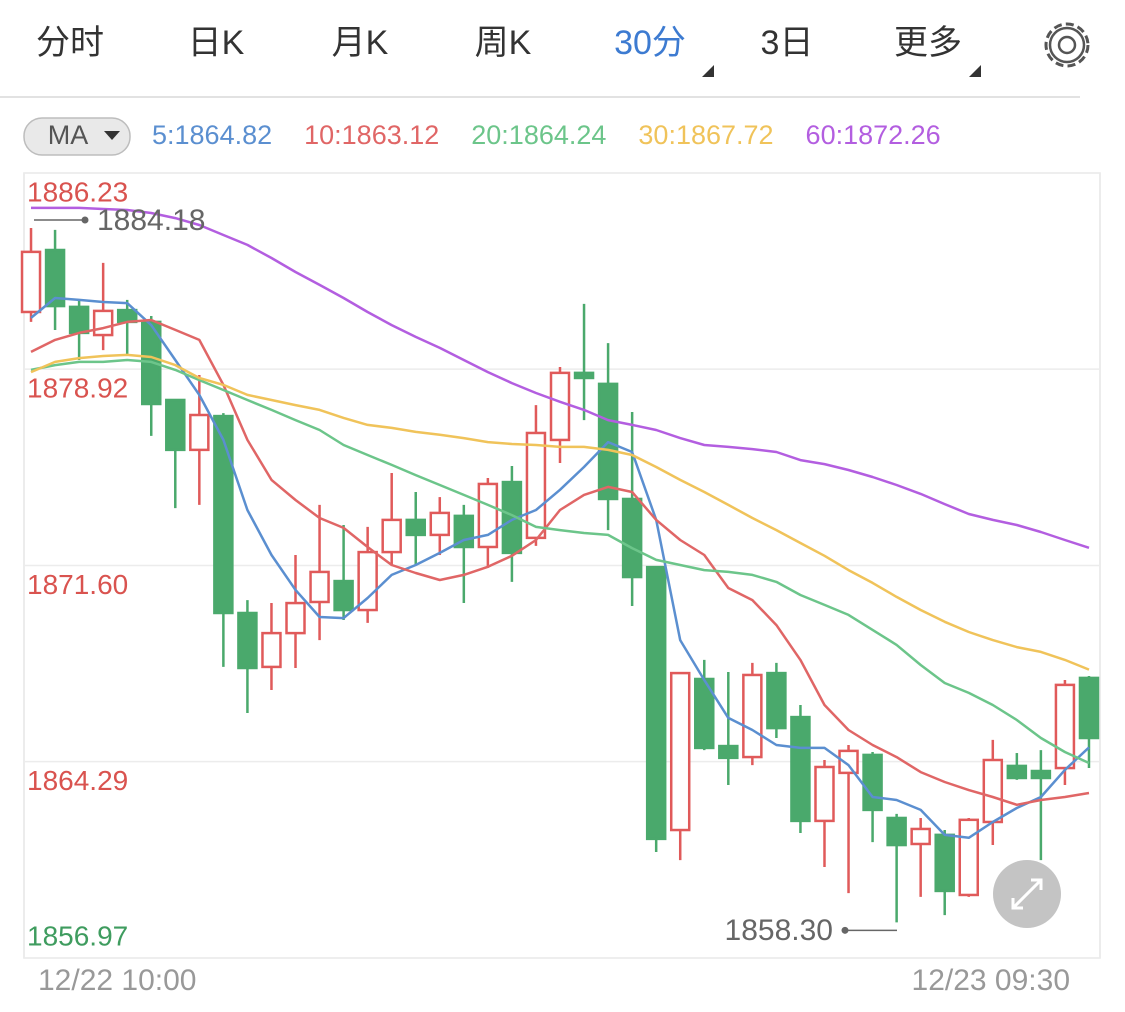 This screenshot has width=1125, height=1012. What do you see at coordinates (991, 980) in the screenshot?
I see `x-tick-label: 12/23 09:30` at bounding box center [991, 980].